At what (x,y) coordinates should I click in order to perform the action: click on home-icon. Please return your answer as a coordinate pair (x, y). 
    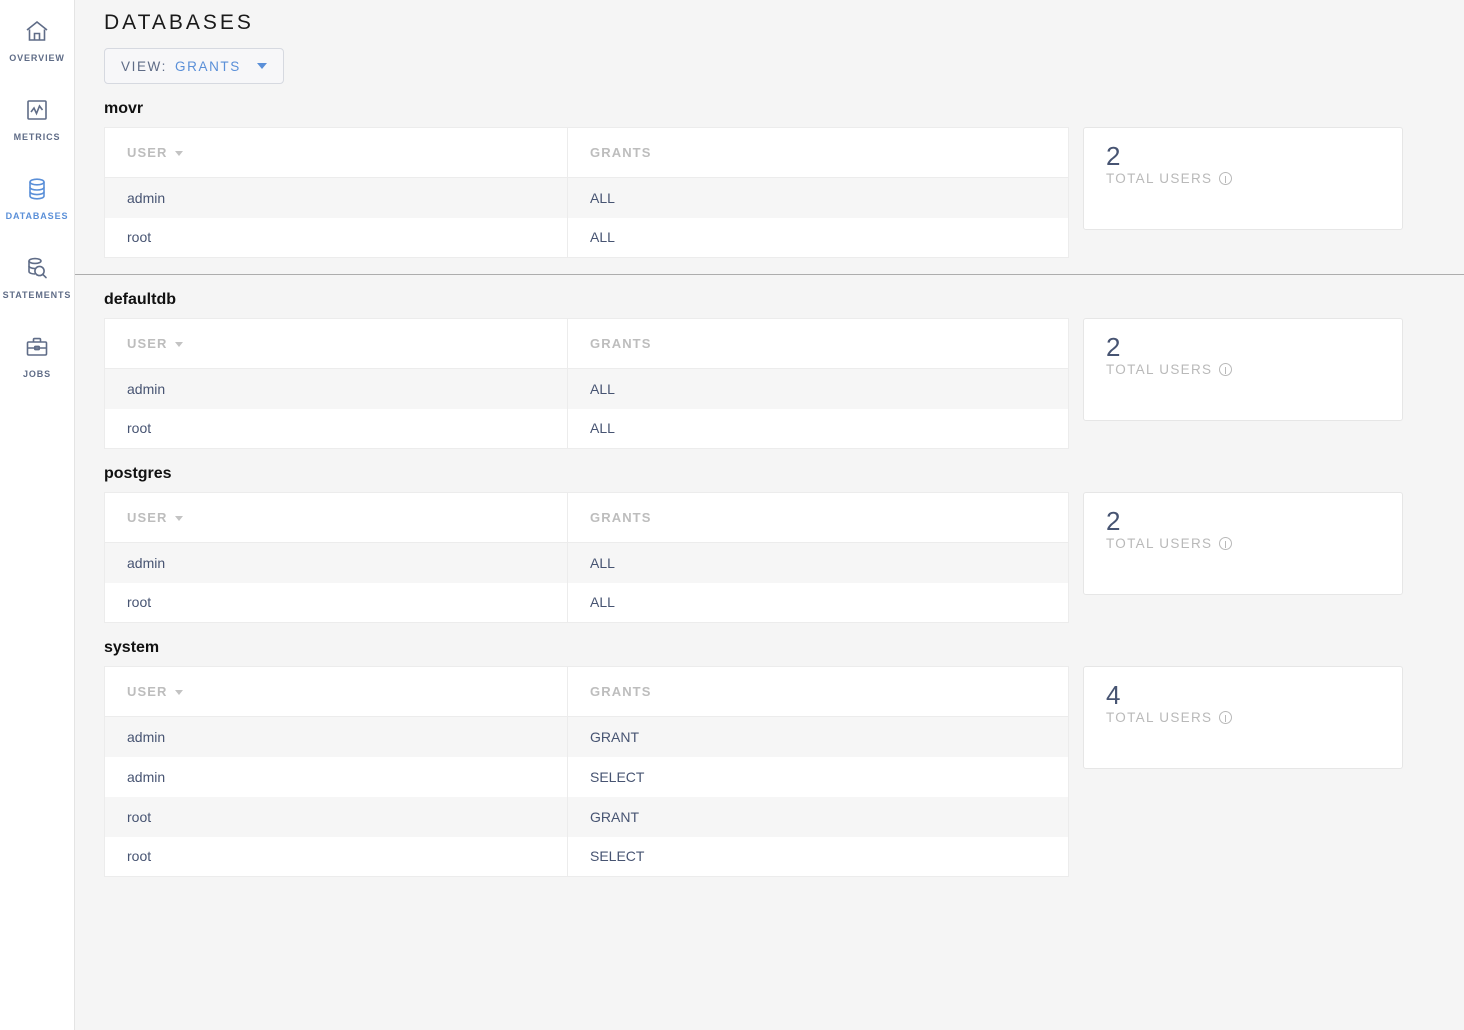
    Looking at the image, I should click on (37, 31).